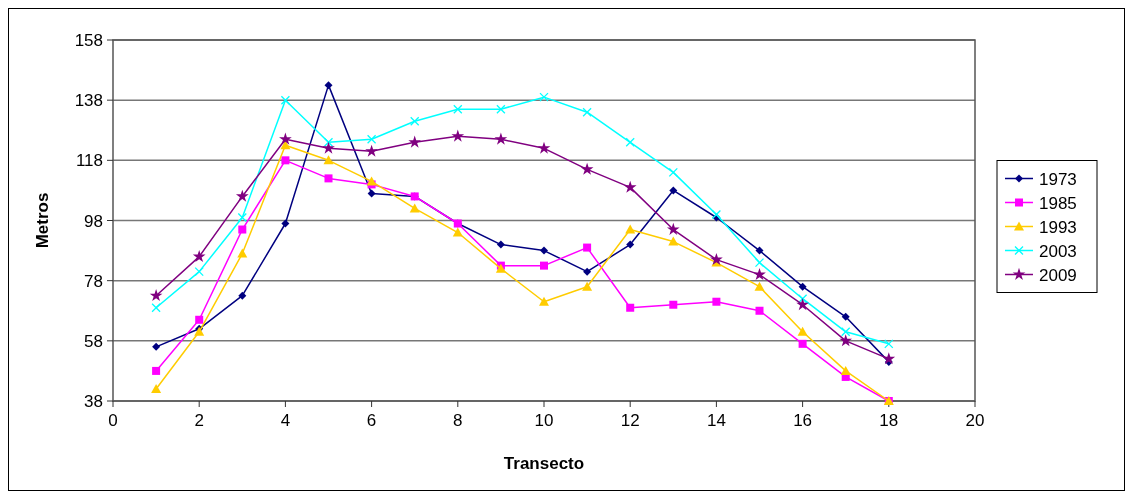 This screenshot has width=1133, height=499. What do you see at coordinates (544, 463) in the screenshot?
I see `x-axis-title: Transecto` at bounding box center [544, 463].